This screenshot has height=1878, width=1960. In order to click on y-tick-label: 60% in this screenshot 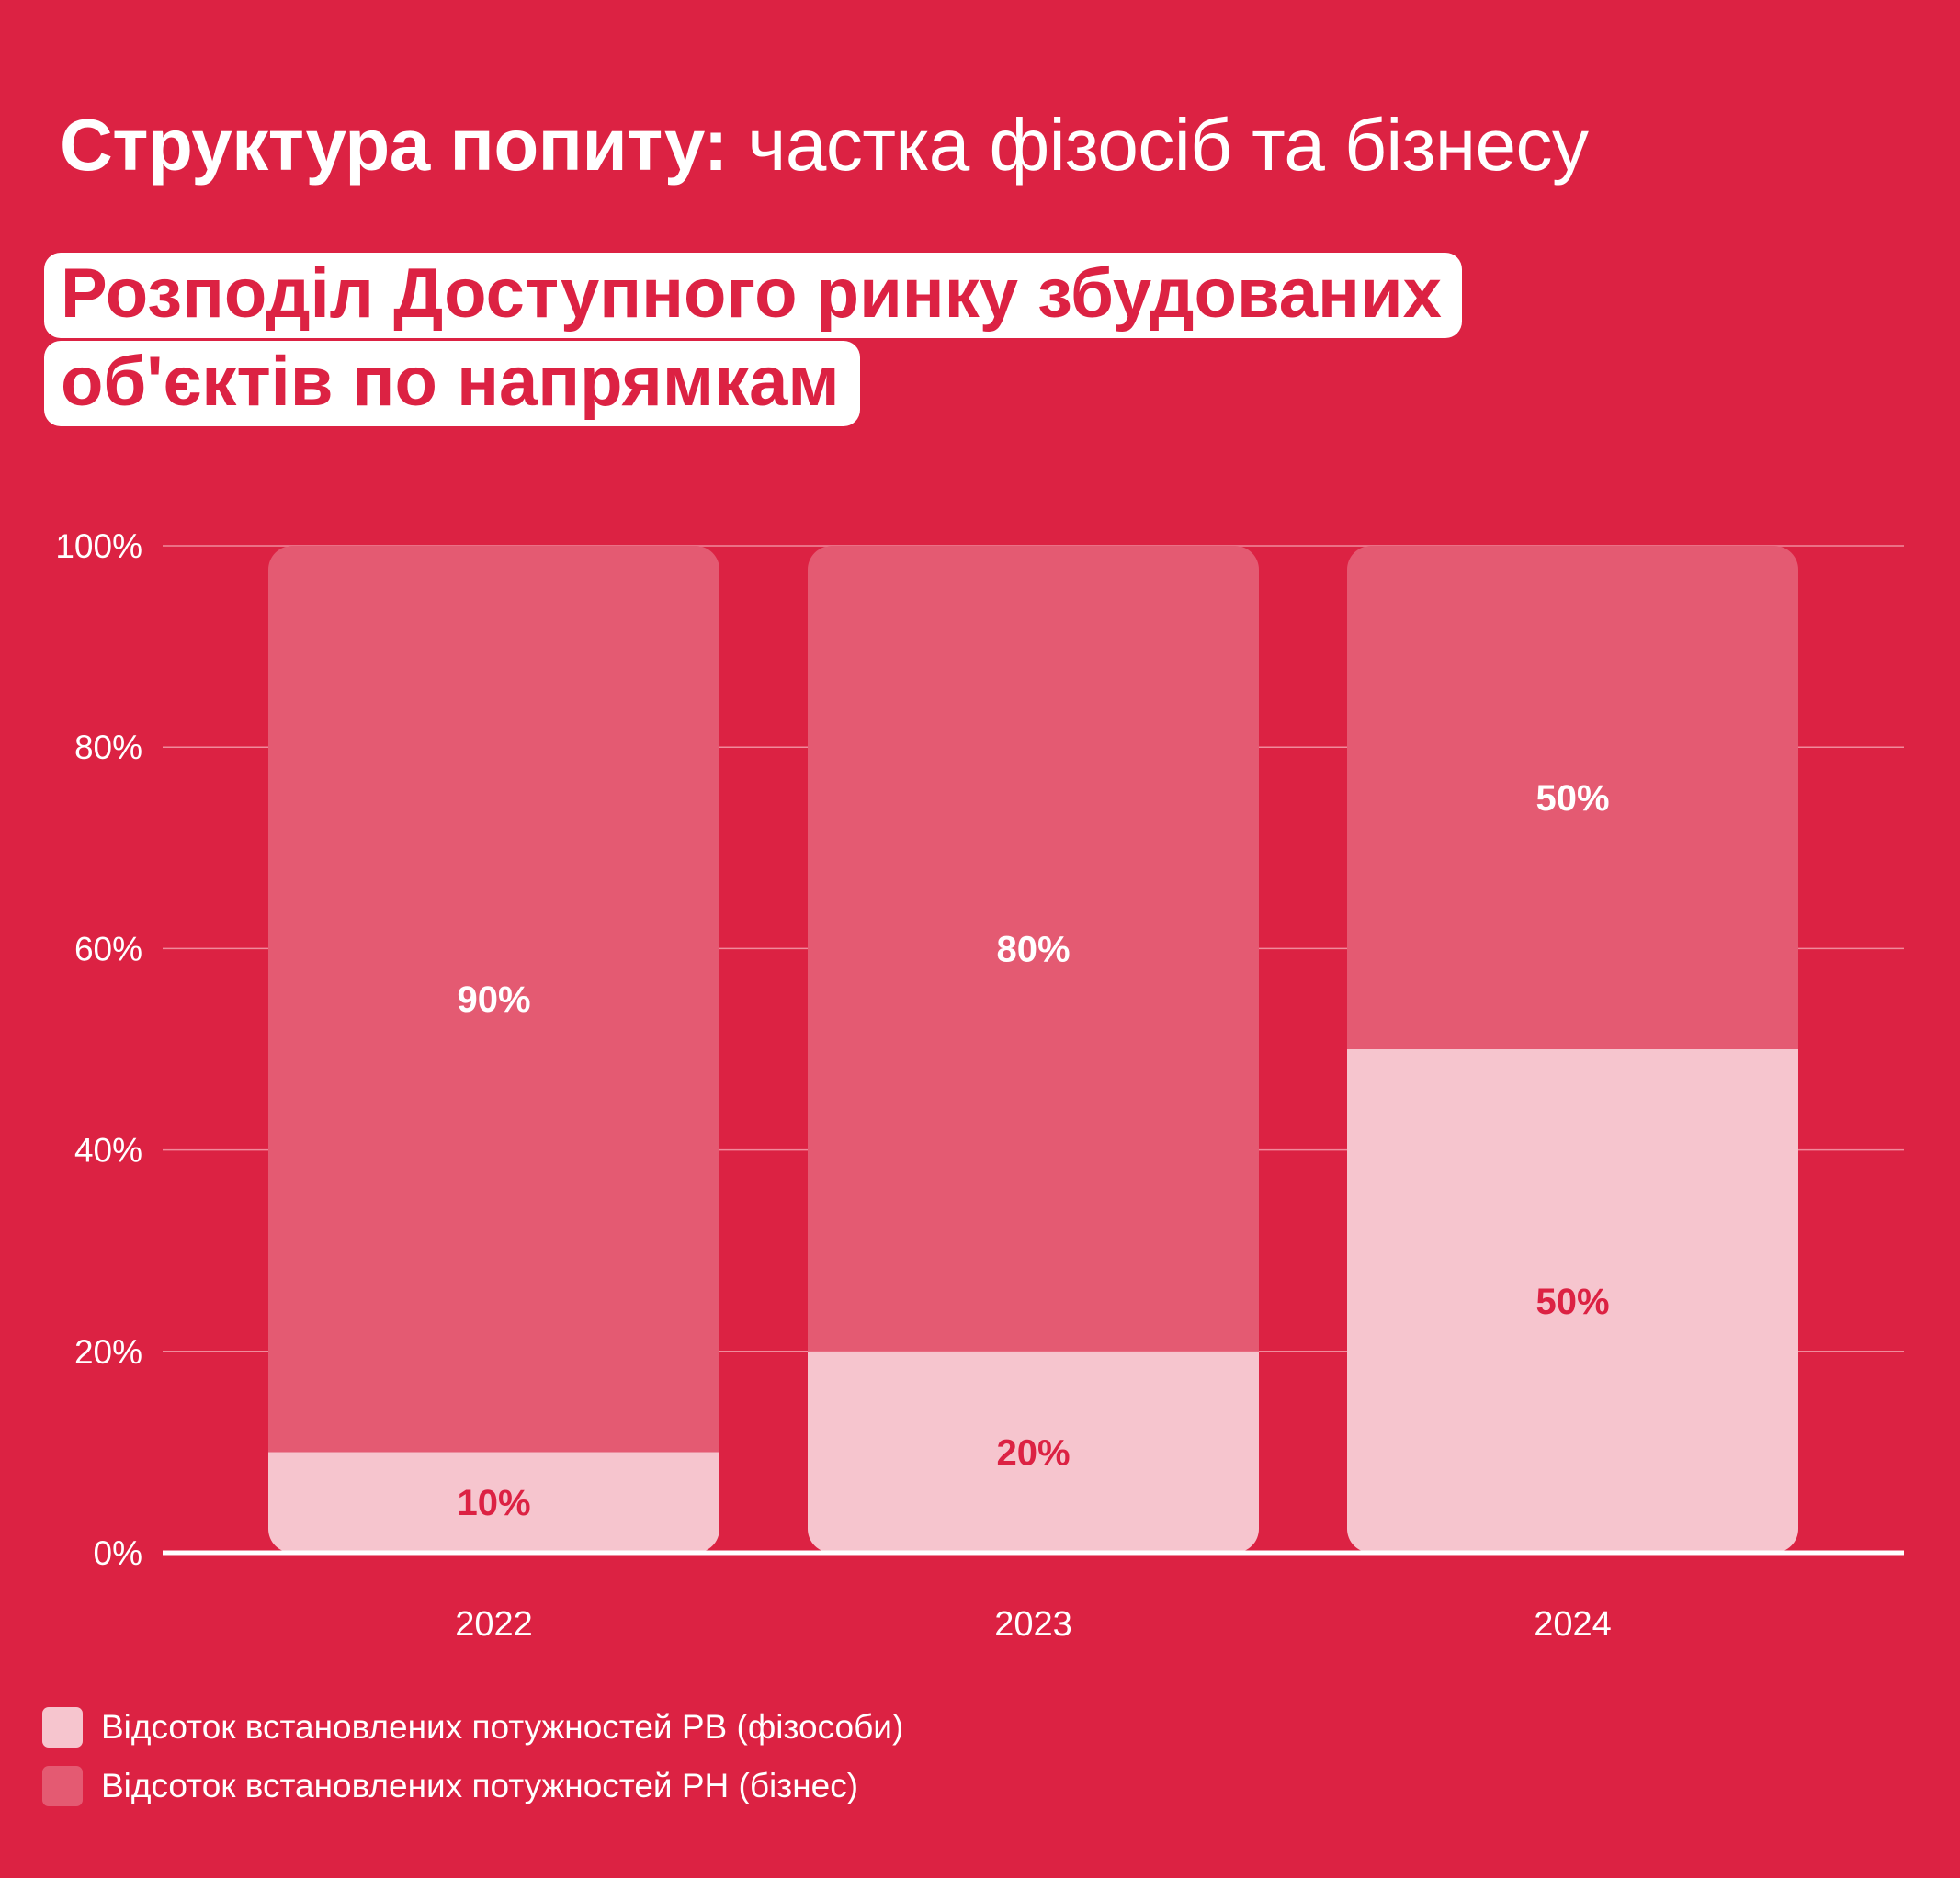, I will do `click(108, 949)`.